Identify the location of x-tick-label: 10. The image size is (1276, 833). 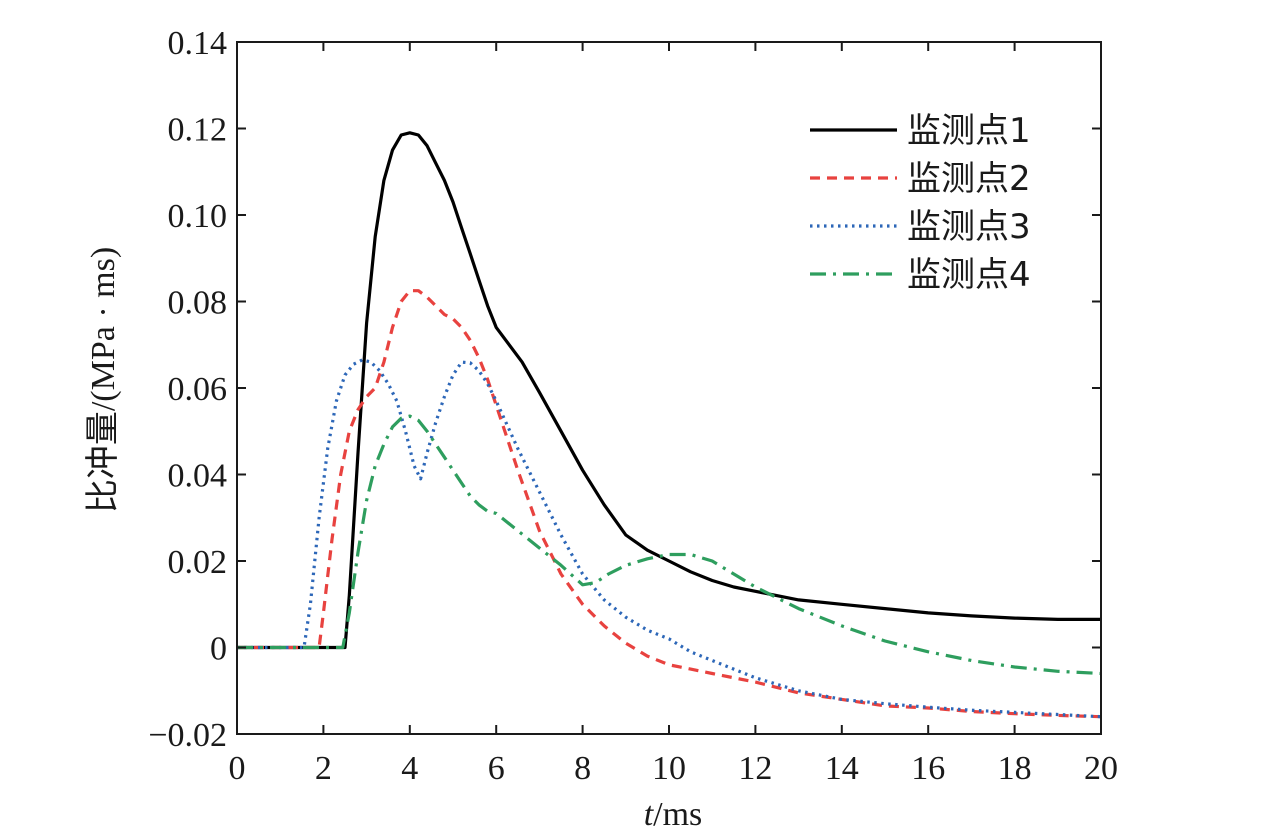
(669, 768).